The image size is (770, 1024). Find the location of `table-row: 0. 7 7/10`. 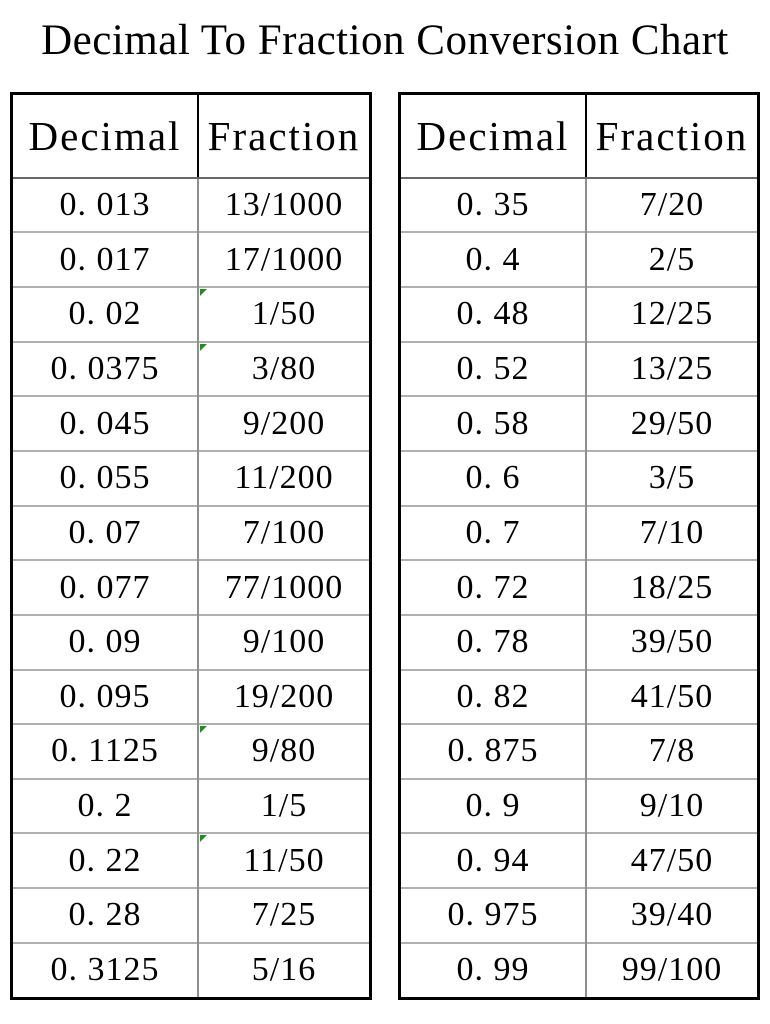

table-row: 0. 7 7/10 is located at coordinates (579, 532).